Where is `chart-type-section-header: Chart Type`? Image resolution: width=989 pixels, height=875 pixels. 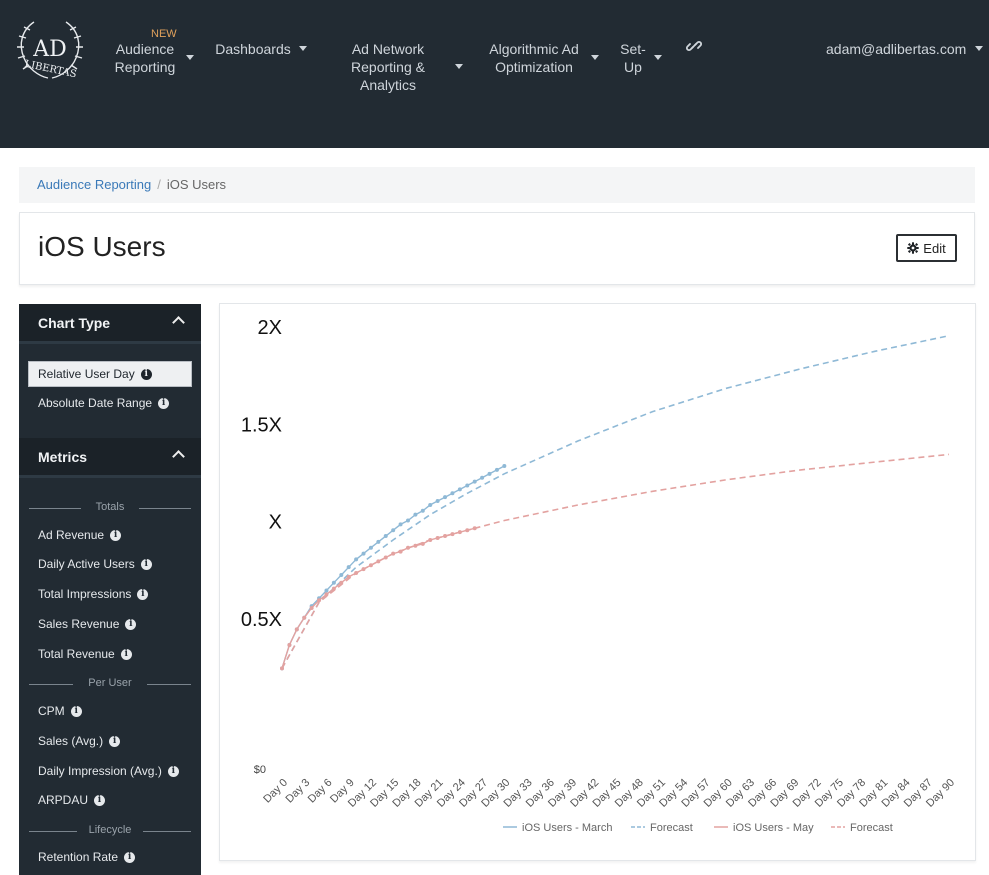
chart-type-section-header: Chart Type is located at coordinates (110, 324).